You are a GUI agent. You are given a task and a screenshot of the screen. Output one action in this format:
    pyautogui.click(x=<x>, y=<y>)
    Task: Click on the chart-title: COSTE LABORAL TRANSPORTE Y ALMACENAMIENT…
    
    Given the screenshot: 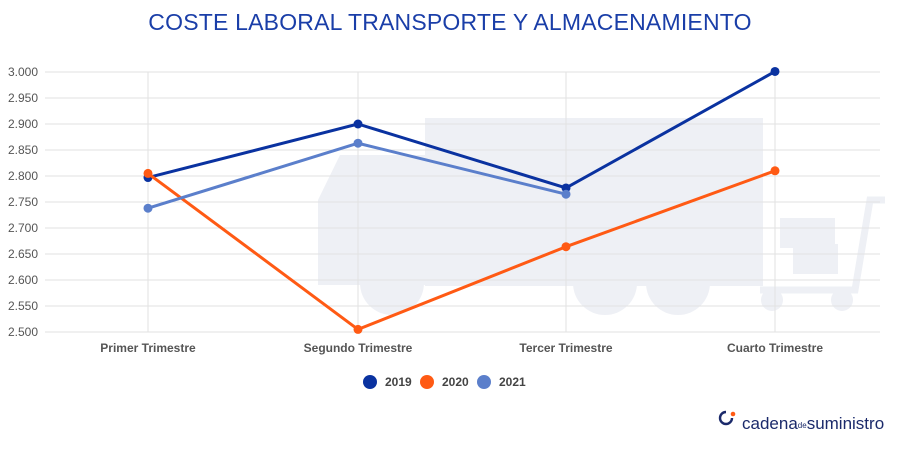 What is the action you would take?
    pyautogui.click(x=449, y=22)
    